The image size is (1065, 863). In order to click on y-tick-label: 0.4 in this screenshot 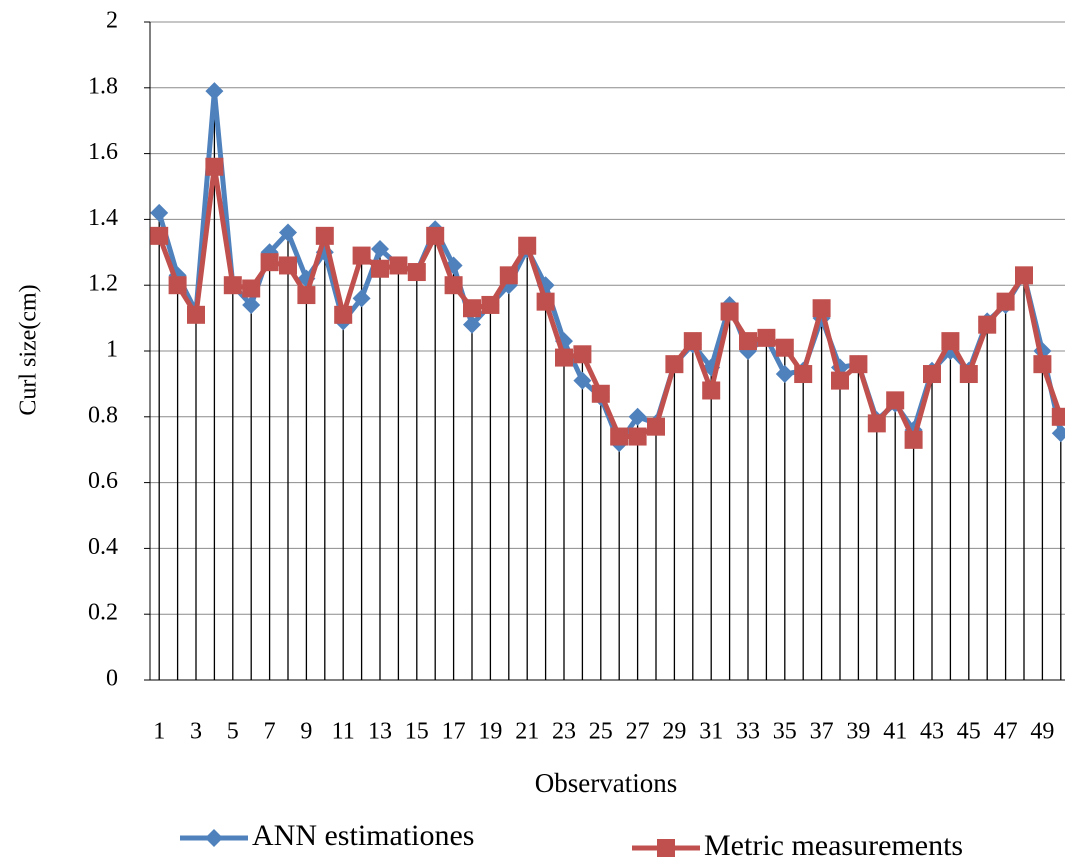, I will do `click(103, 547)`.